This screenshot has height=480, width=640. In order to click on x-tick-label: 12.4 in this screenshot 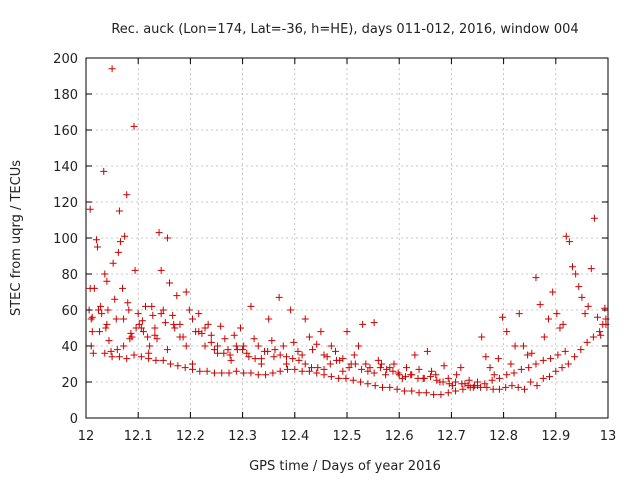, I will do `click(294, 436)`.